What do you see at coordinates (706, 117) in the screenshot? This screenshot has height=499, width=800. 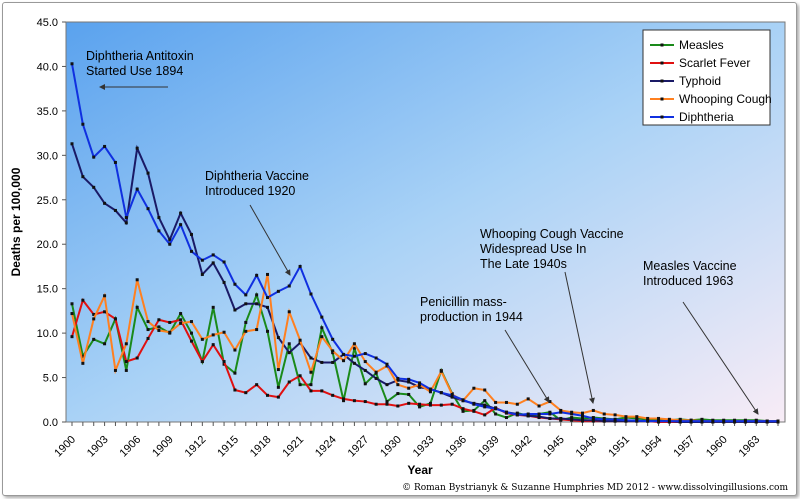 I see `legend-label: Diphtheria` at bounding box center [706, 117].